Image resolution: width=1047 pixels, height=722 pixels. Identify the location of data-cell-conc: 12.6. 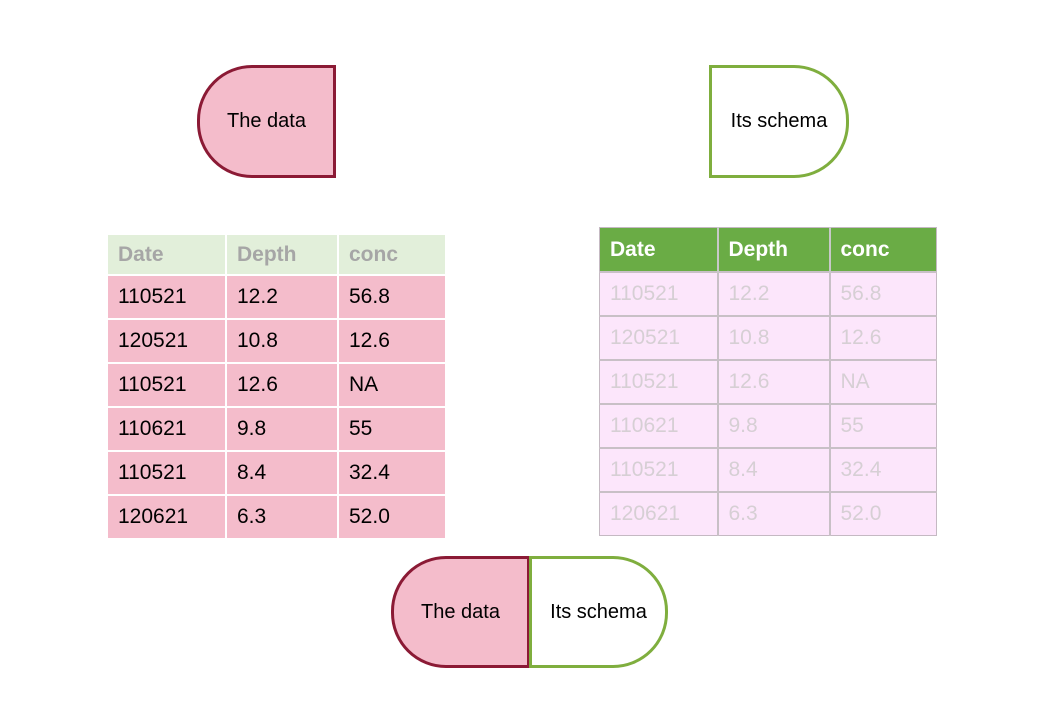
(391, 341).